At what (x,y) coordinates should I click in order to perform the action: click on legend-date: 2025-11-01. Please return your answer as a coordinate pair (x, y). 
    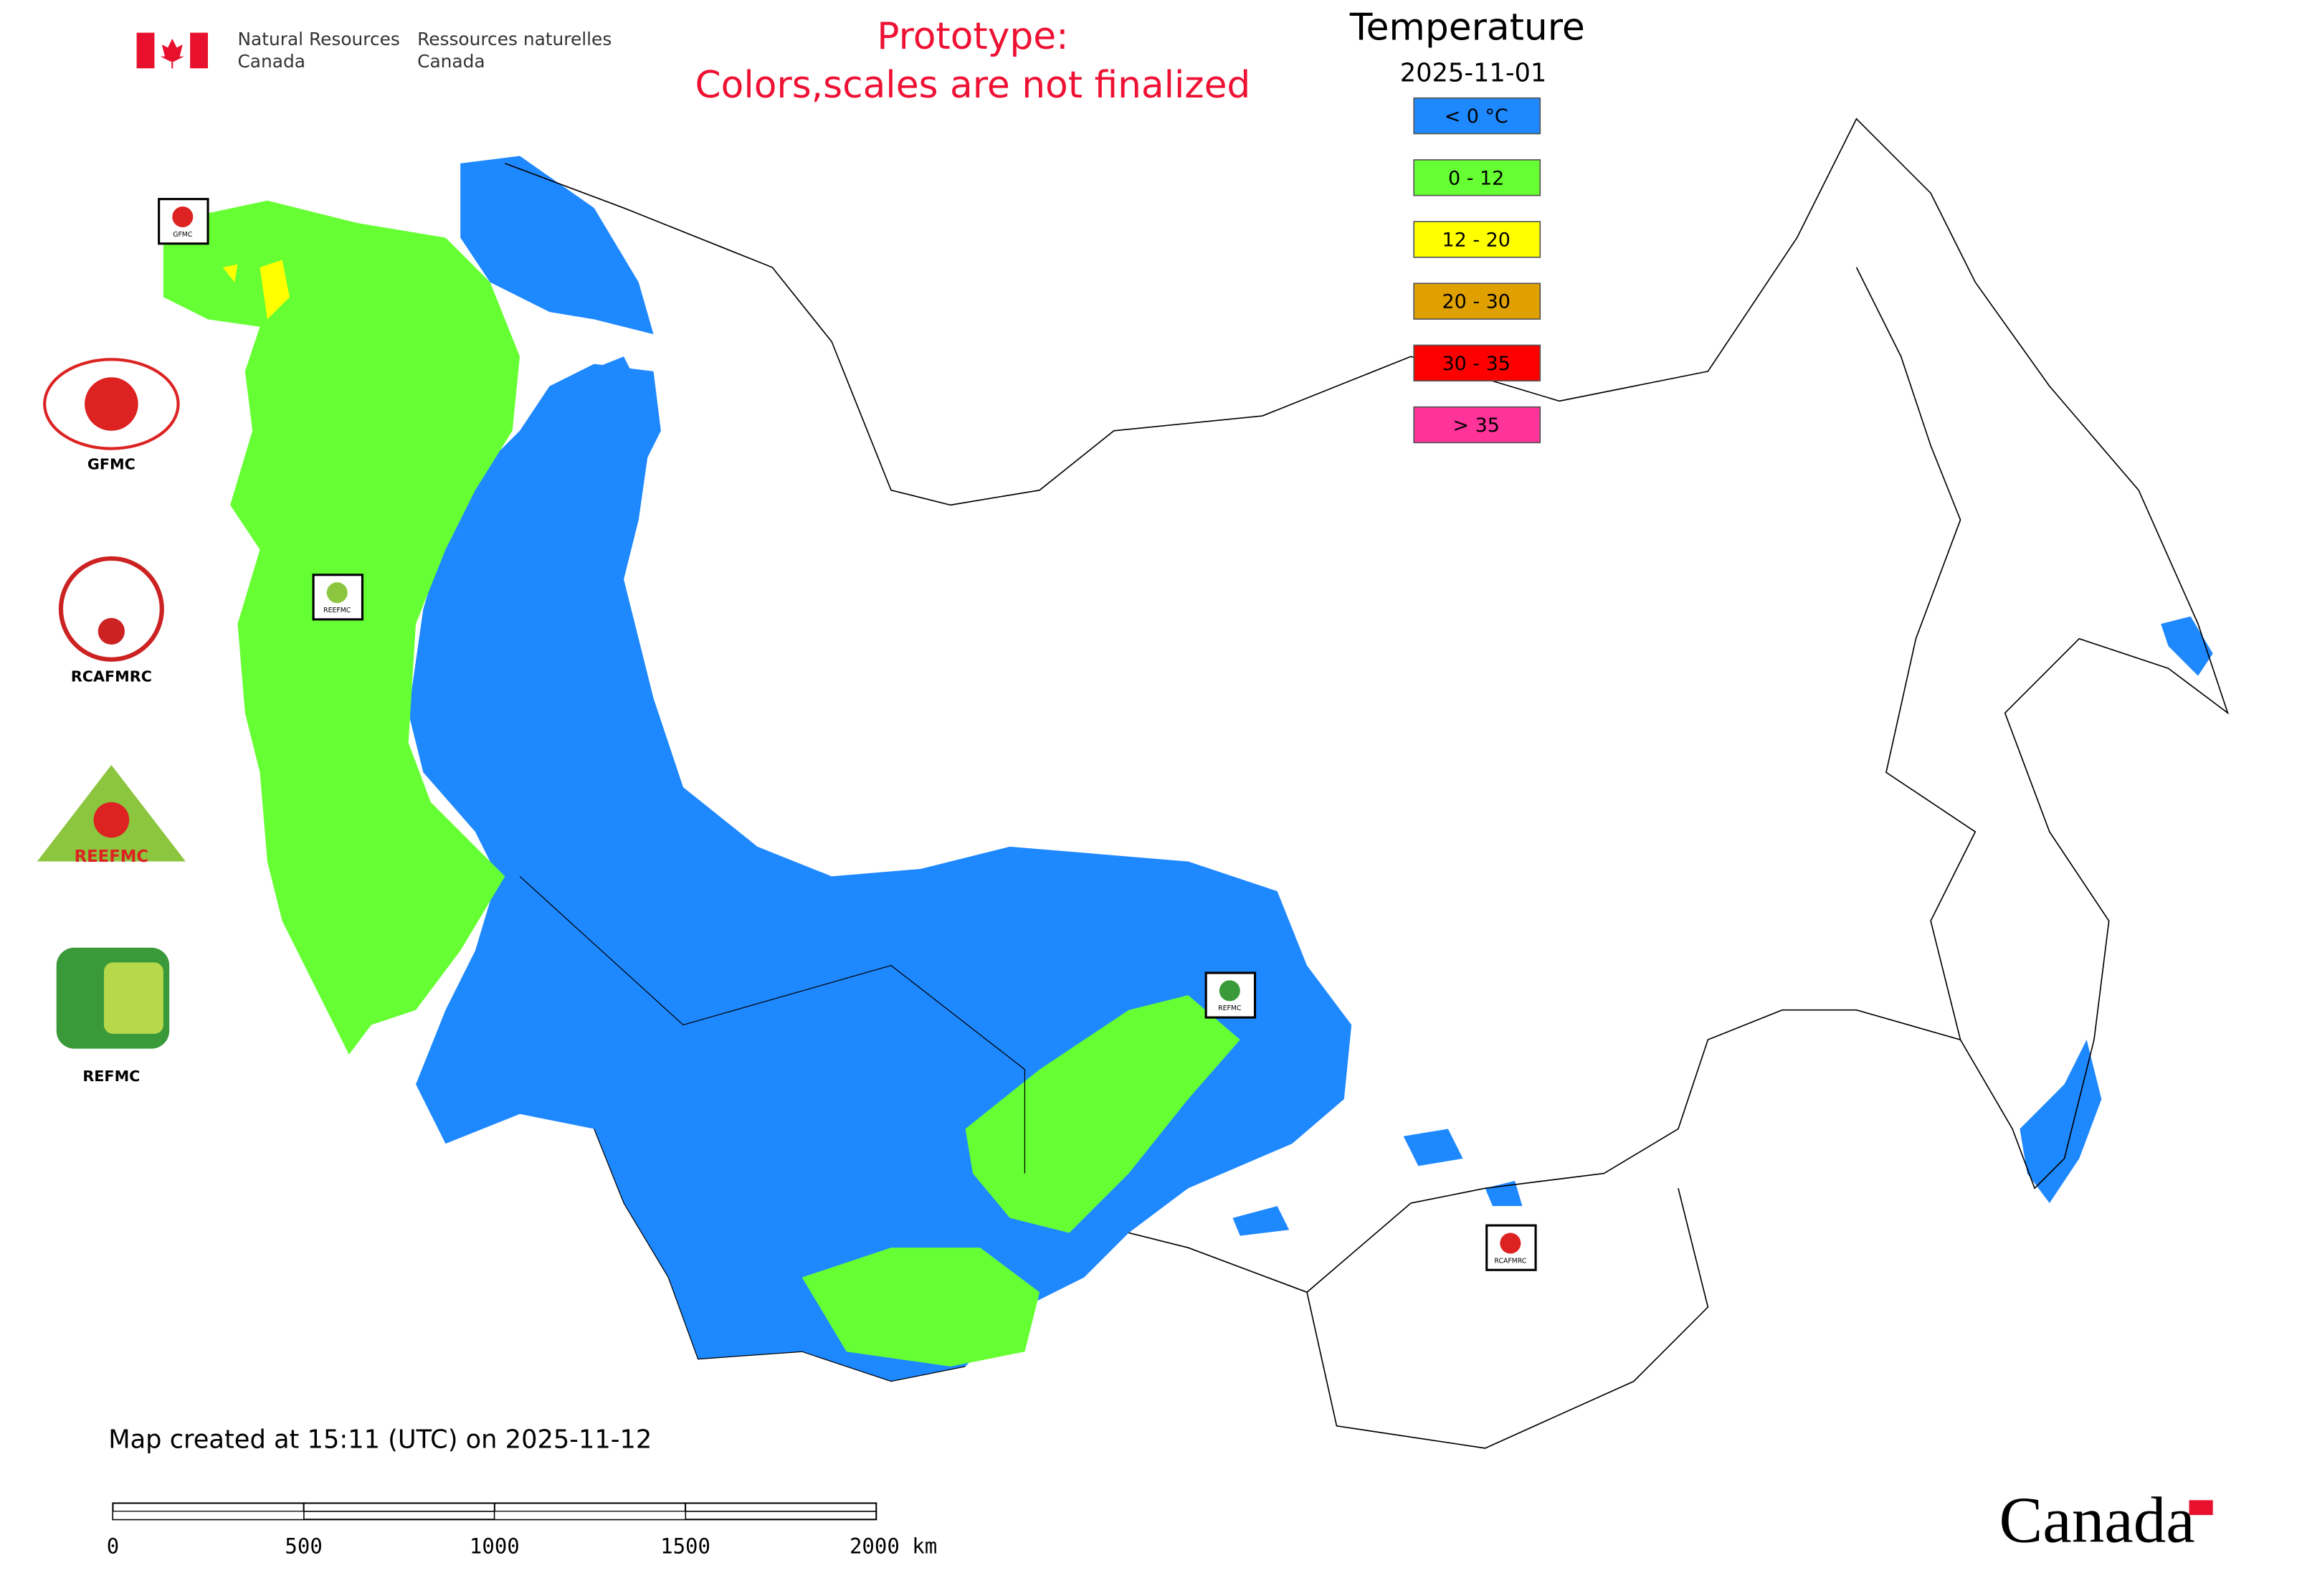
    Looking at the image, I should click on (1474, 73).